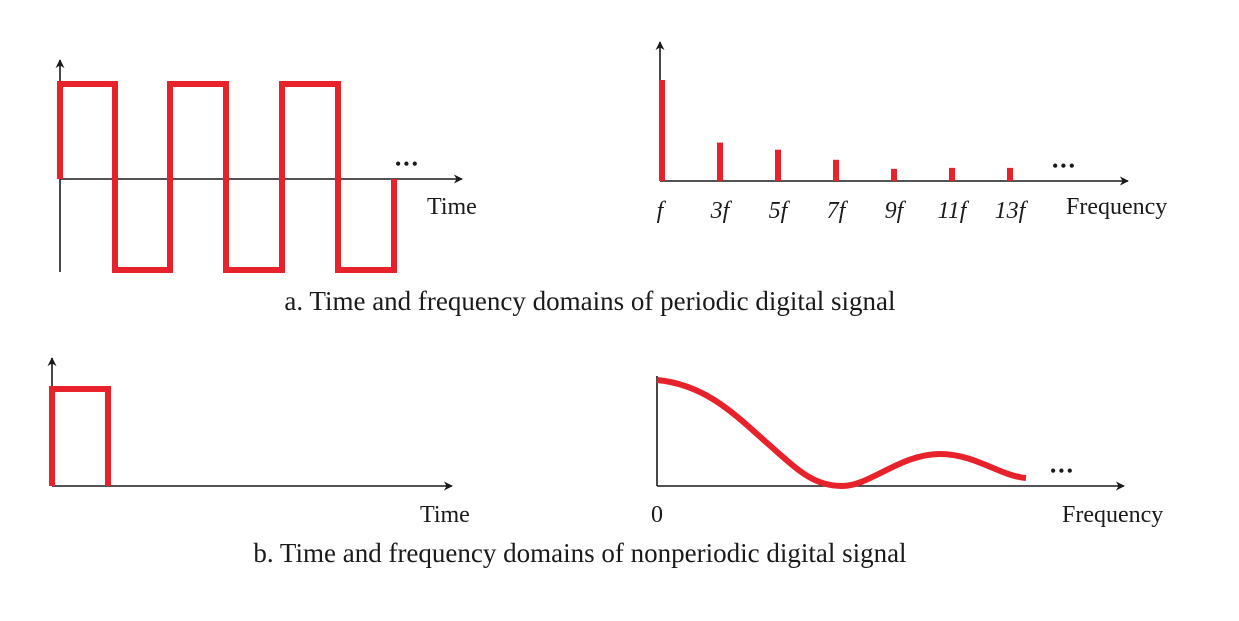  Describe the element at coordinates (1116, 207) in the screenshot. I see `freq-axis-label: Frequency` at that location.